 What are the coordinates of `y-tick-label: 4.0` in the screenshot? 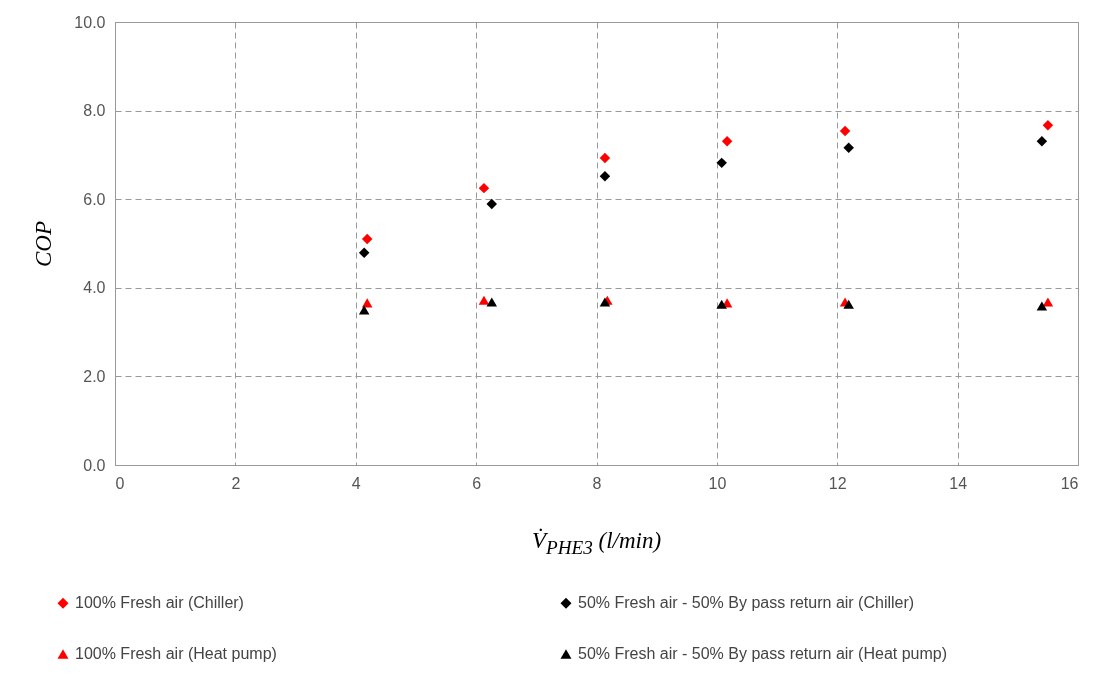 It's located at (94, 288).